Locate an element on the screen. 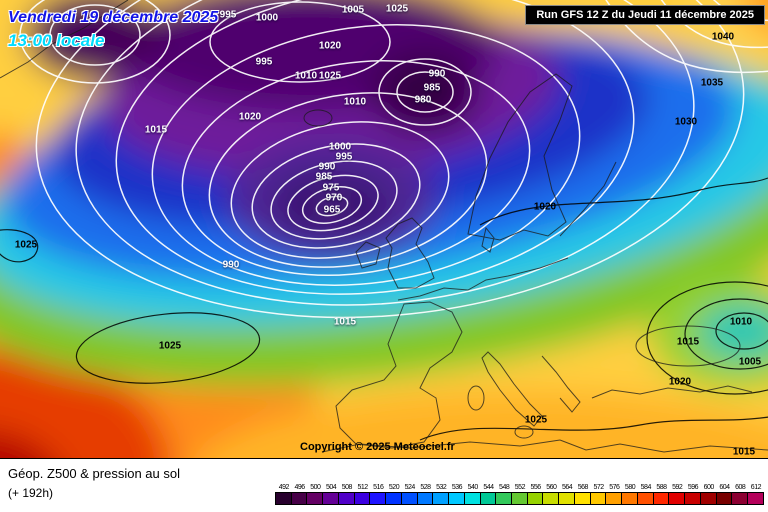 The height and width of the screenshot is (512, 768). scale-cell: 604 is located at coordinates (724, 494).